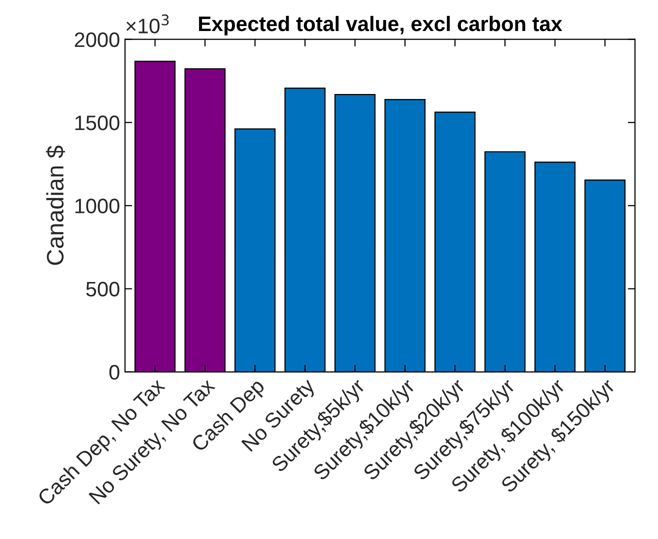 This screenshot has width=658, height=539. I want to click on chart-title: Expected total value, excl carbon tax, so click(380, 26).